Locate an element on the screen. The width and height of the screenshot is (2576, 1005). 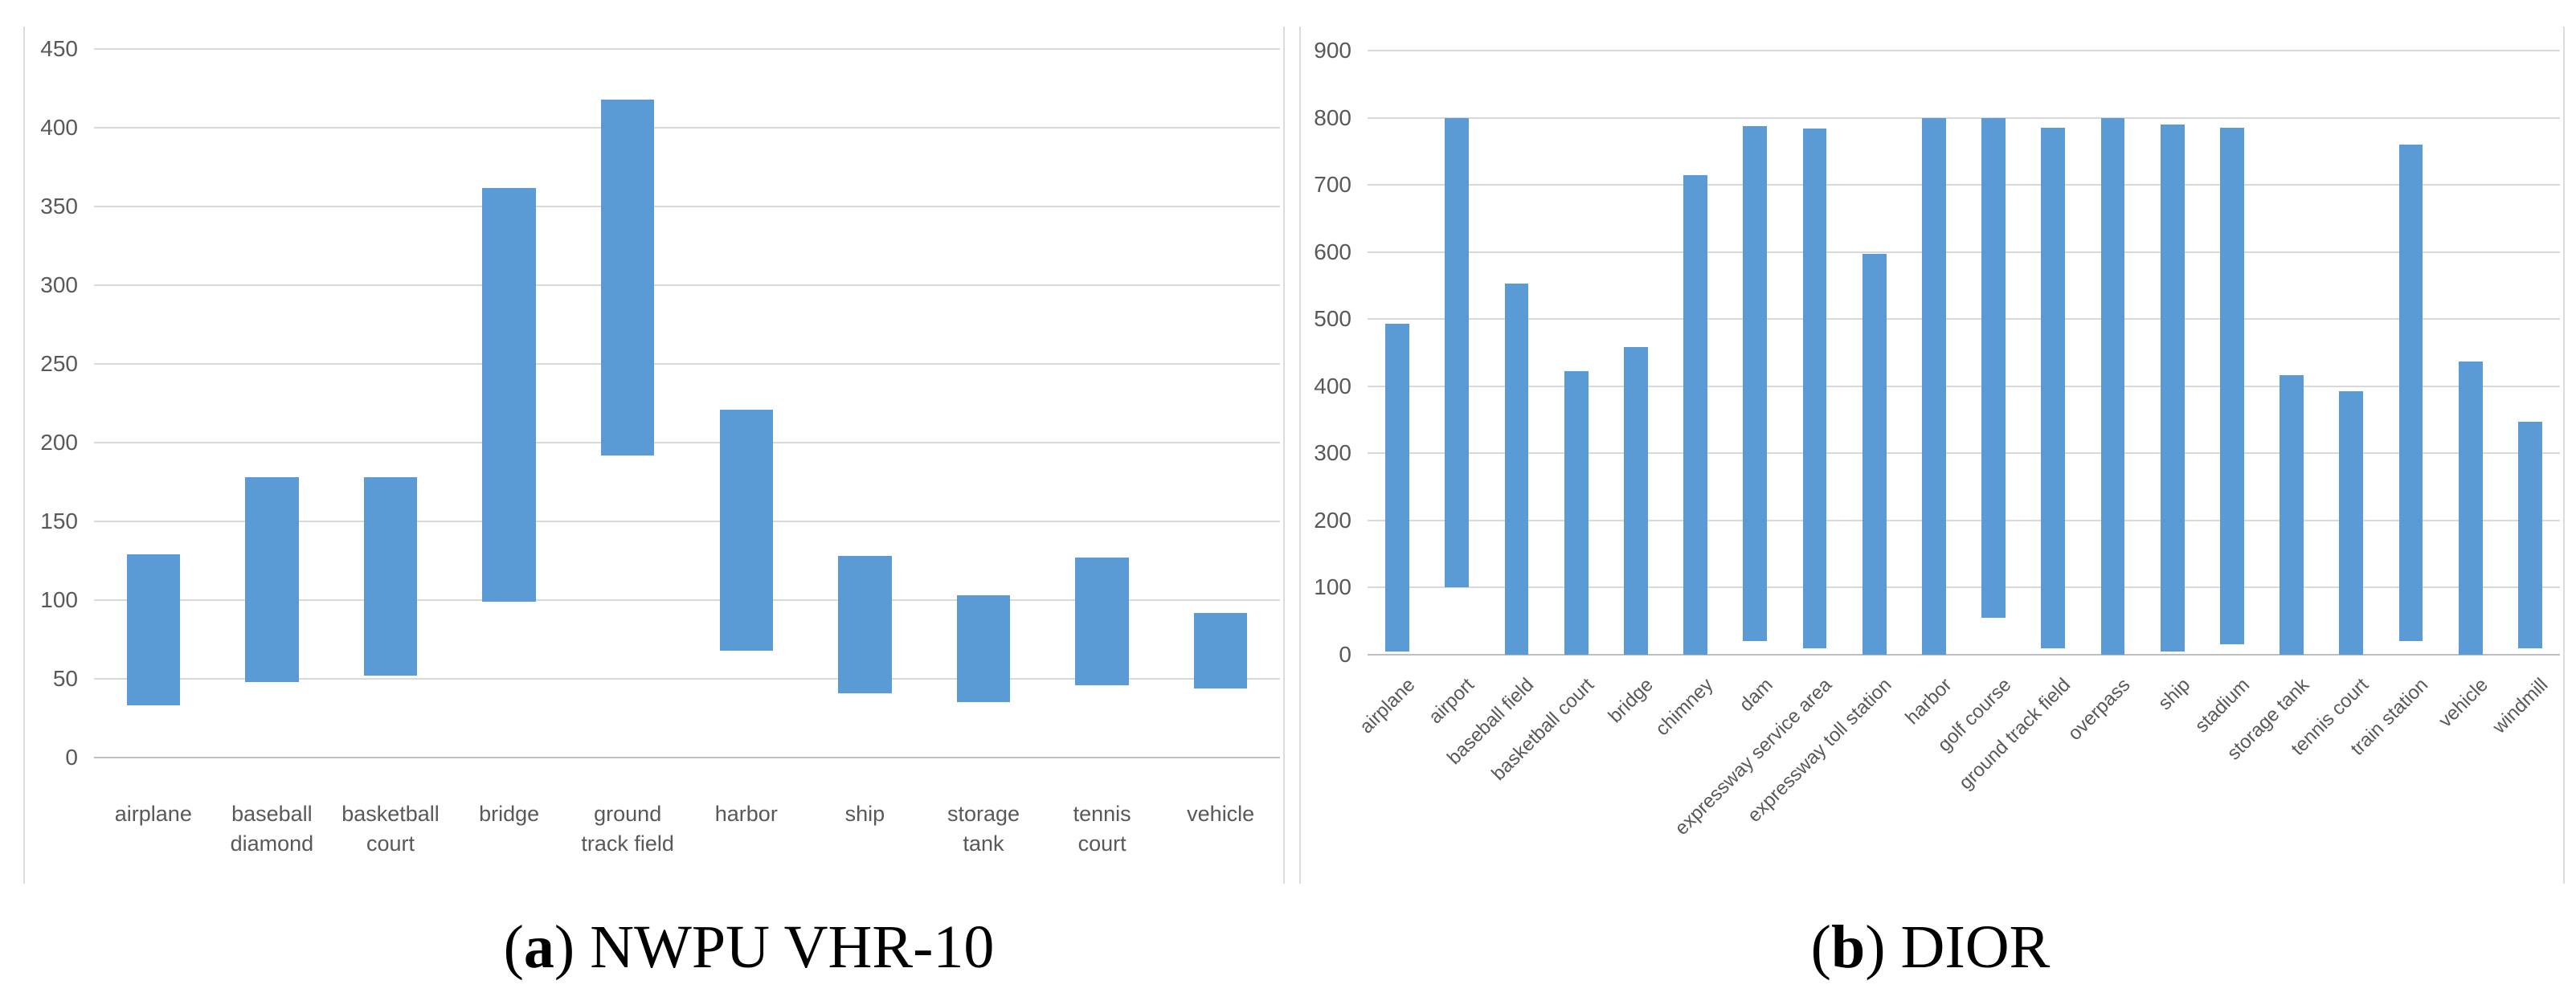
y-tick-label: 150 is located at coordinates (59, 521).